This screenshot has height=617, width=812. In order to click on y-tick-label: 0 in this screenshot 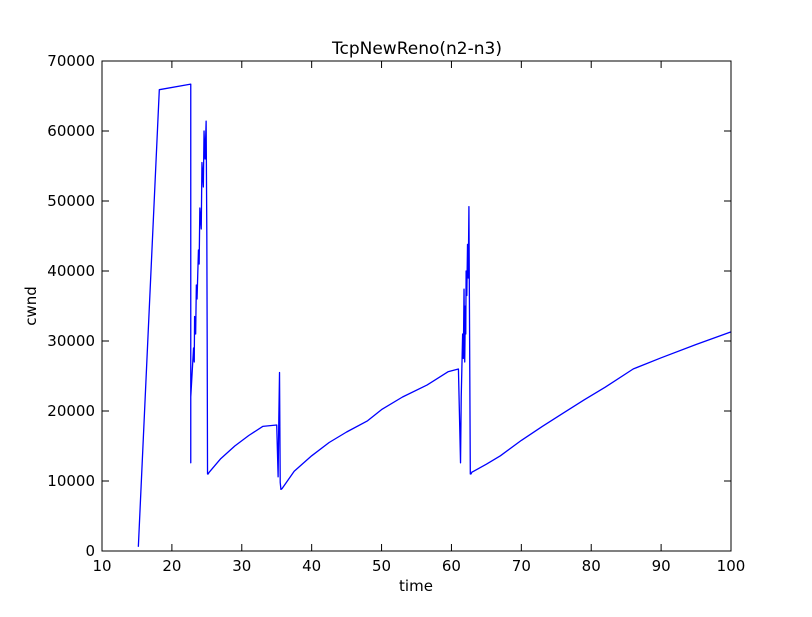, I will do `click(90, 551)`.